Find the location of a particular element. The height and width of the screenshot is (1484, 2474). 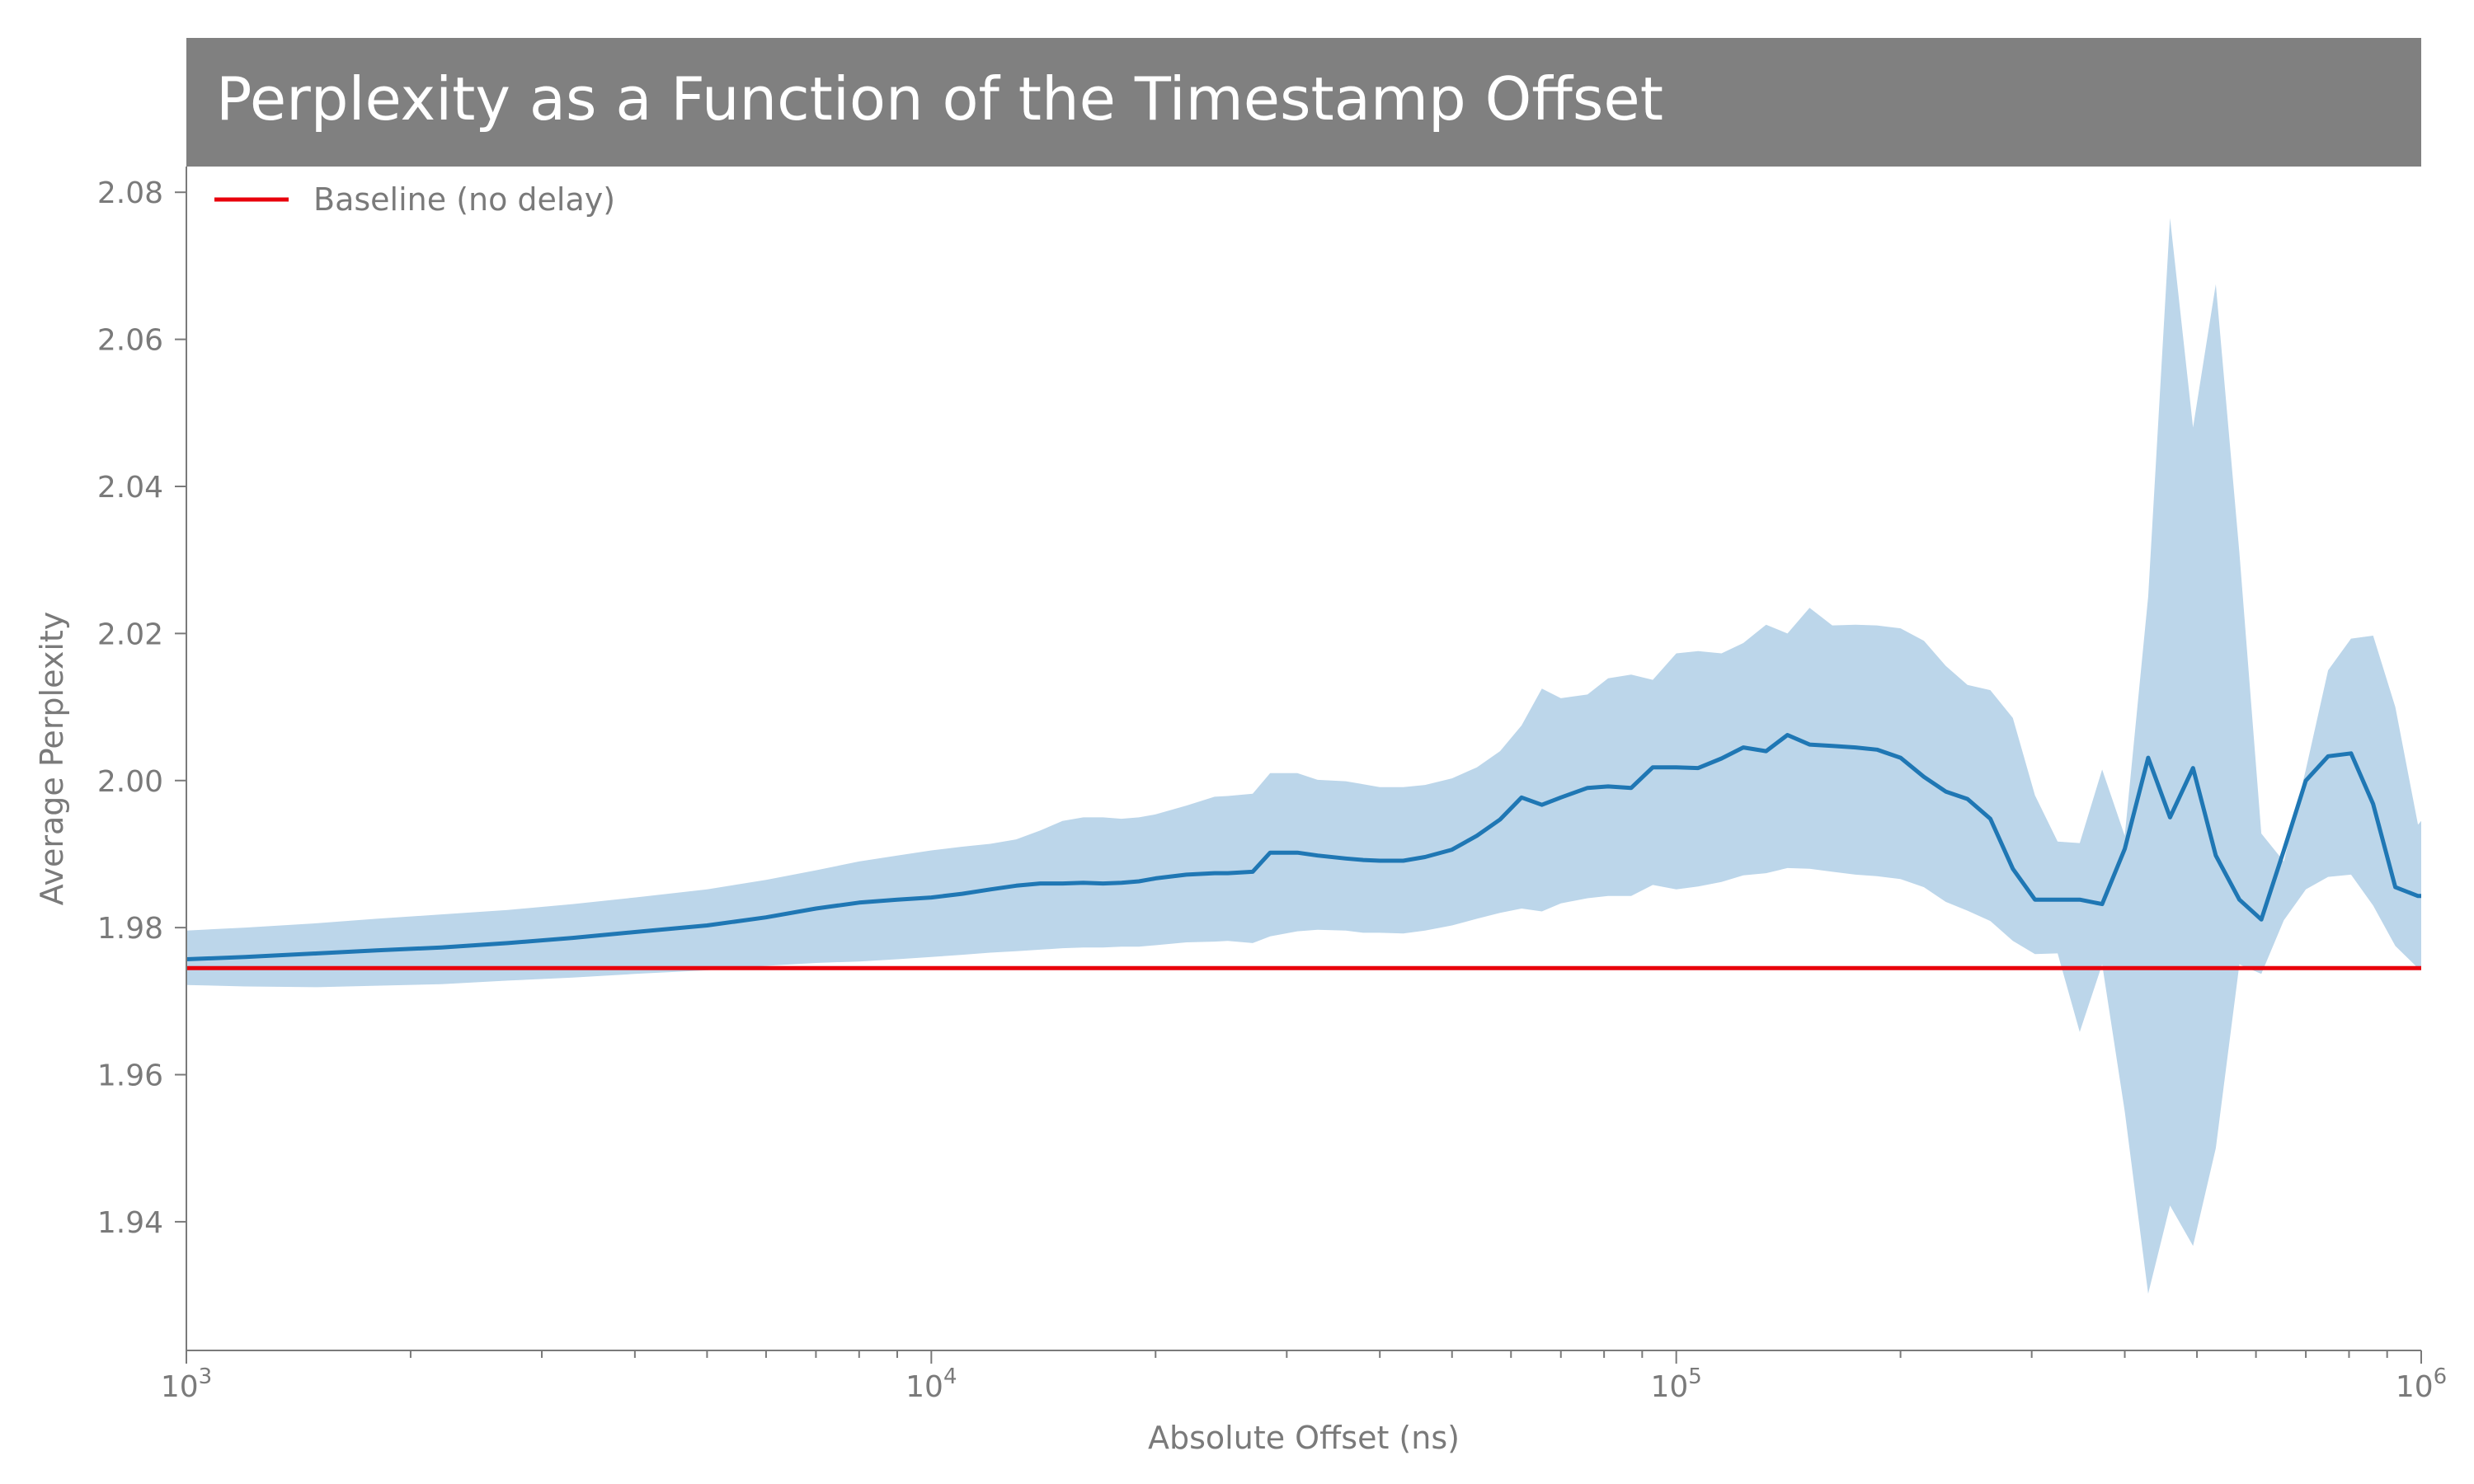

y-tick-label: 2.08 is located at coordinates (130, 193).